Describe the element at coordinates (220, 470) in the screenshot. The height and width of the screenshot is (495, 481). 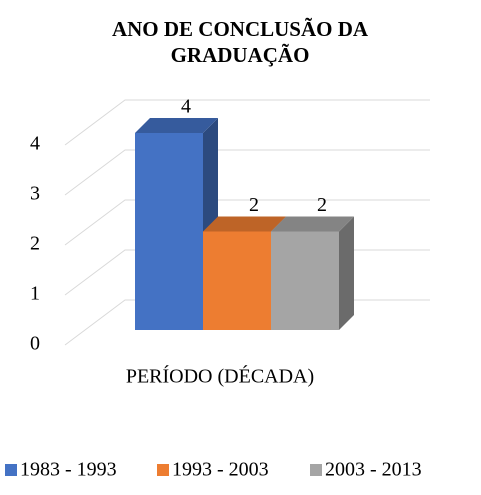
I see `legend-label: 1993 - 2003` at that location.